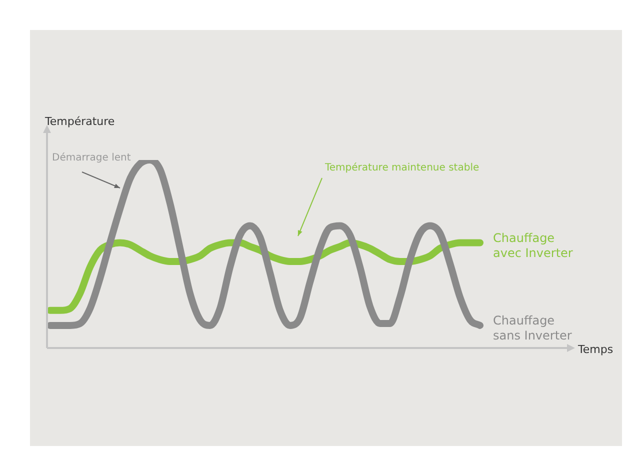 The image size is (636, 461). Describe the element at coordinates (533, 245) in the screenshot. I see `series-label: Chauffage avec Inverter` at that location.